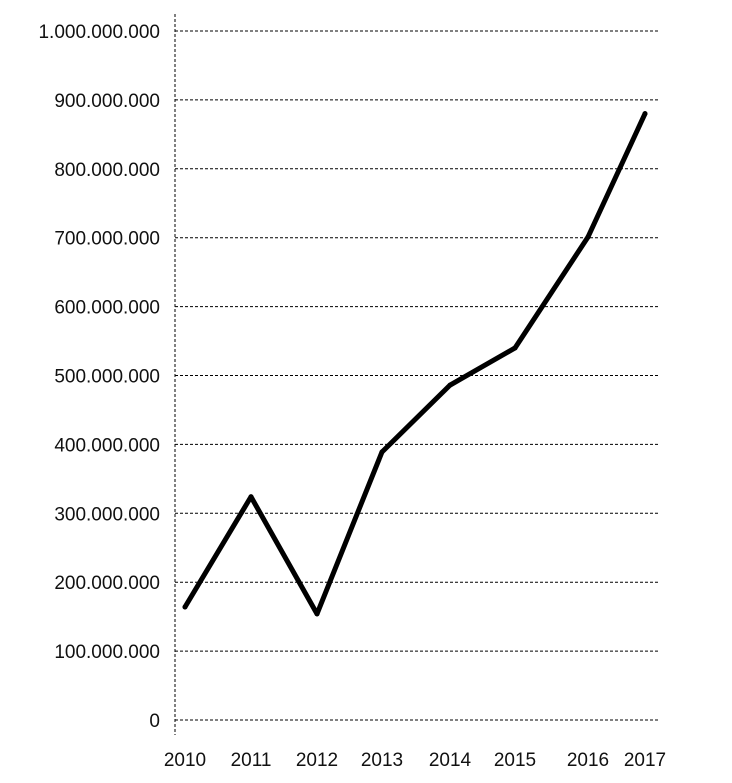 Image resolution: width=732 pixels, height=783 pixels. What do you see at coordinates (185, 760) in the screenshot?
I see `x-tick-label: 2010` at bounding box center [185, 760].